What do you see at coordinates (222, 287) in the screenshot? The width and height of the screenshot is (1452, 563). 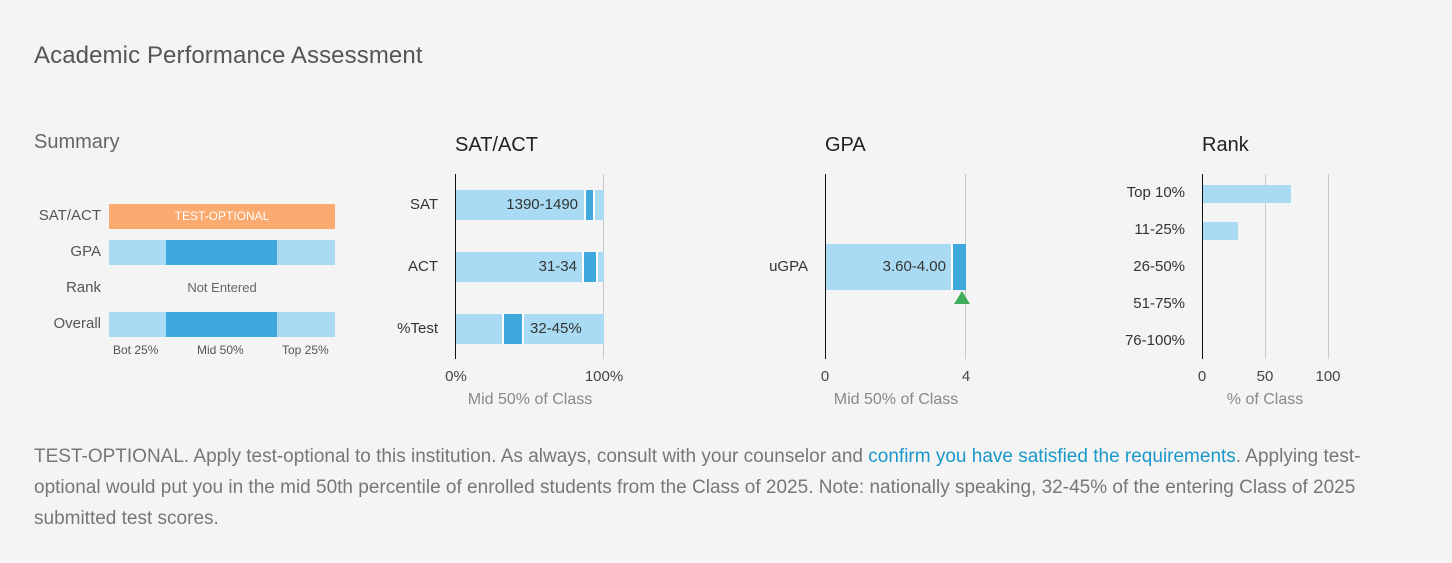 I see `summary-rank-not-entered: Not Entered` at bounding box center [222, 287].